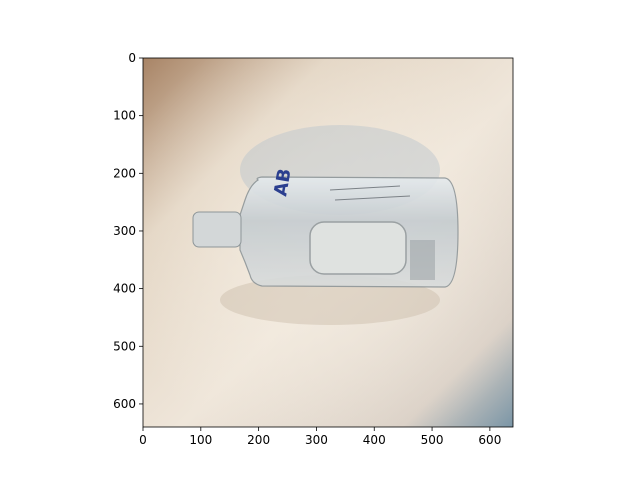 The width and height of the screenshot is (640, 484). What do you see at coordinates (489, 440) in the screenshot?
I see `x-tick-label: 600` at bounding box center [489, 440].